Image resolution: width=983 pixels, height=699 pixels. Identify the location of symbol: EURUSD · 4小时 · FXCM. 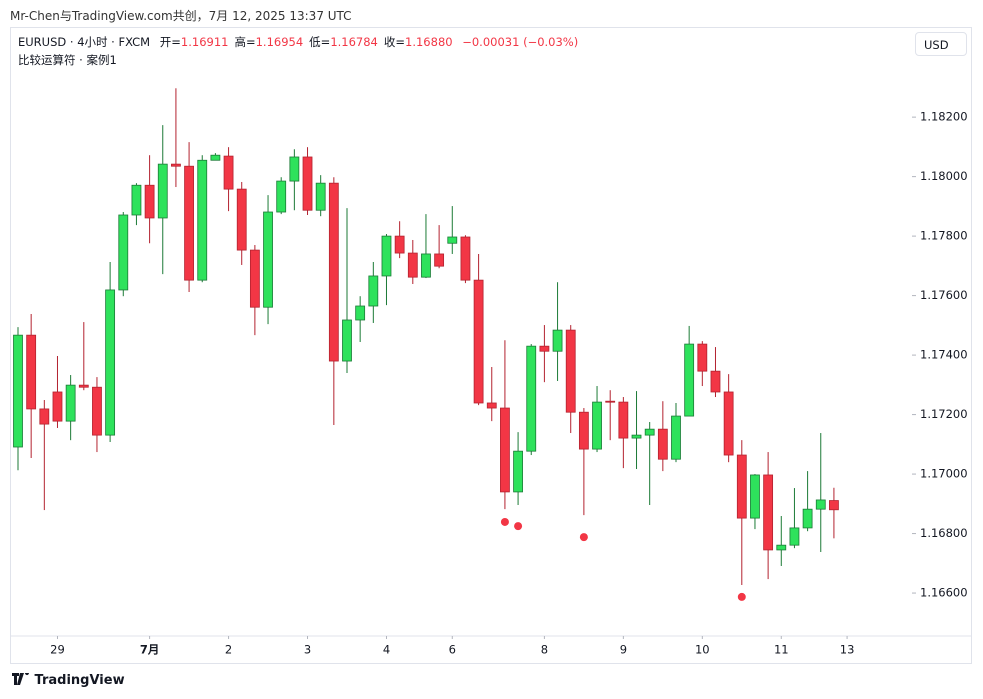
(84, 42).